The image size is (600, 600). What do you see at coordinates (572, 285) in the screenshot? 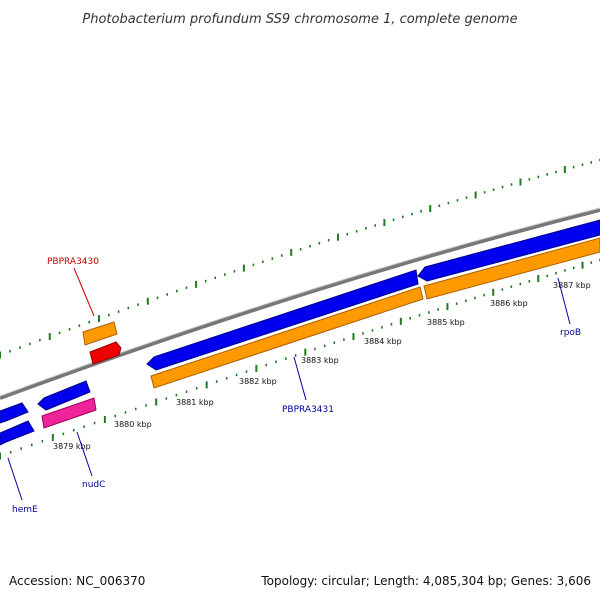
I see `tick-label: 3887 kbp` at bounding box center [572, 285].